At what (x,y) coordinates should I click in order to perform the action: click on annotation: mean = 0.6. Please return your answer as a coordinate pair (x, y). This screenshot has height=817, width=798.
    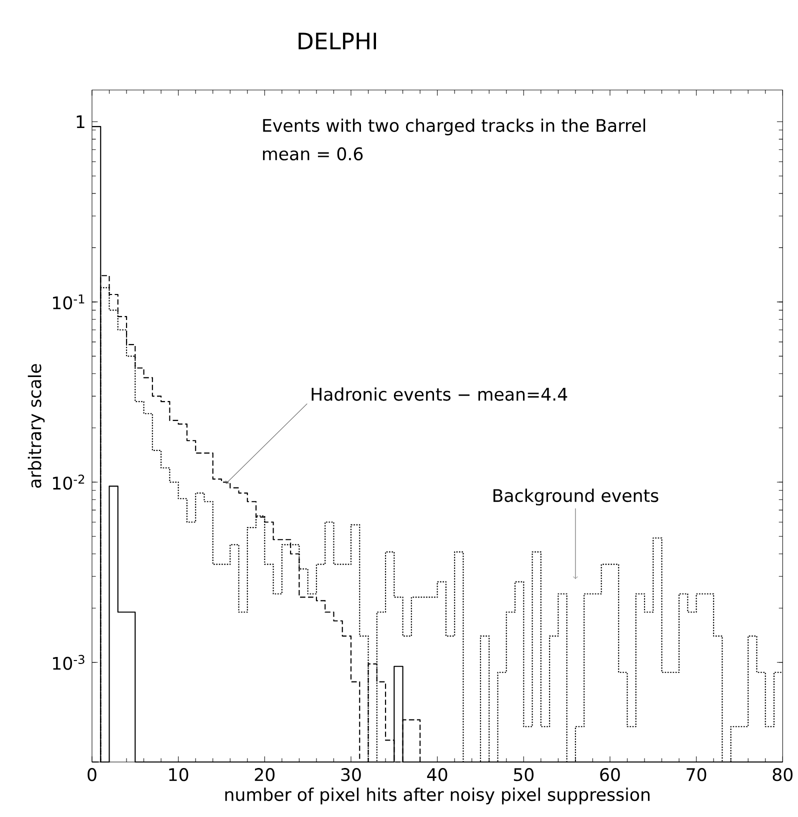
    Looking at the image, I should click on (313, 153).